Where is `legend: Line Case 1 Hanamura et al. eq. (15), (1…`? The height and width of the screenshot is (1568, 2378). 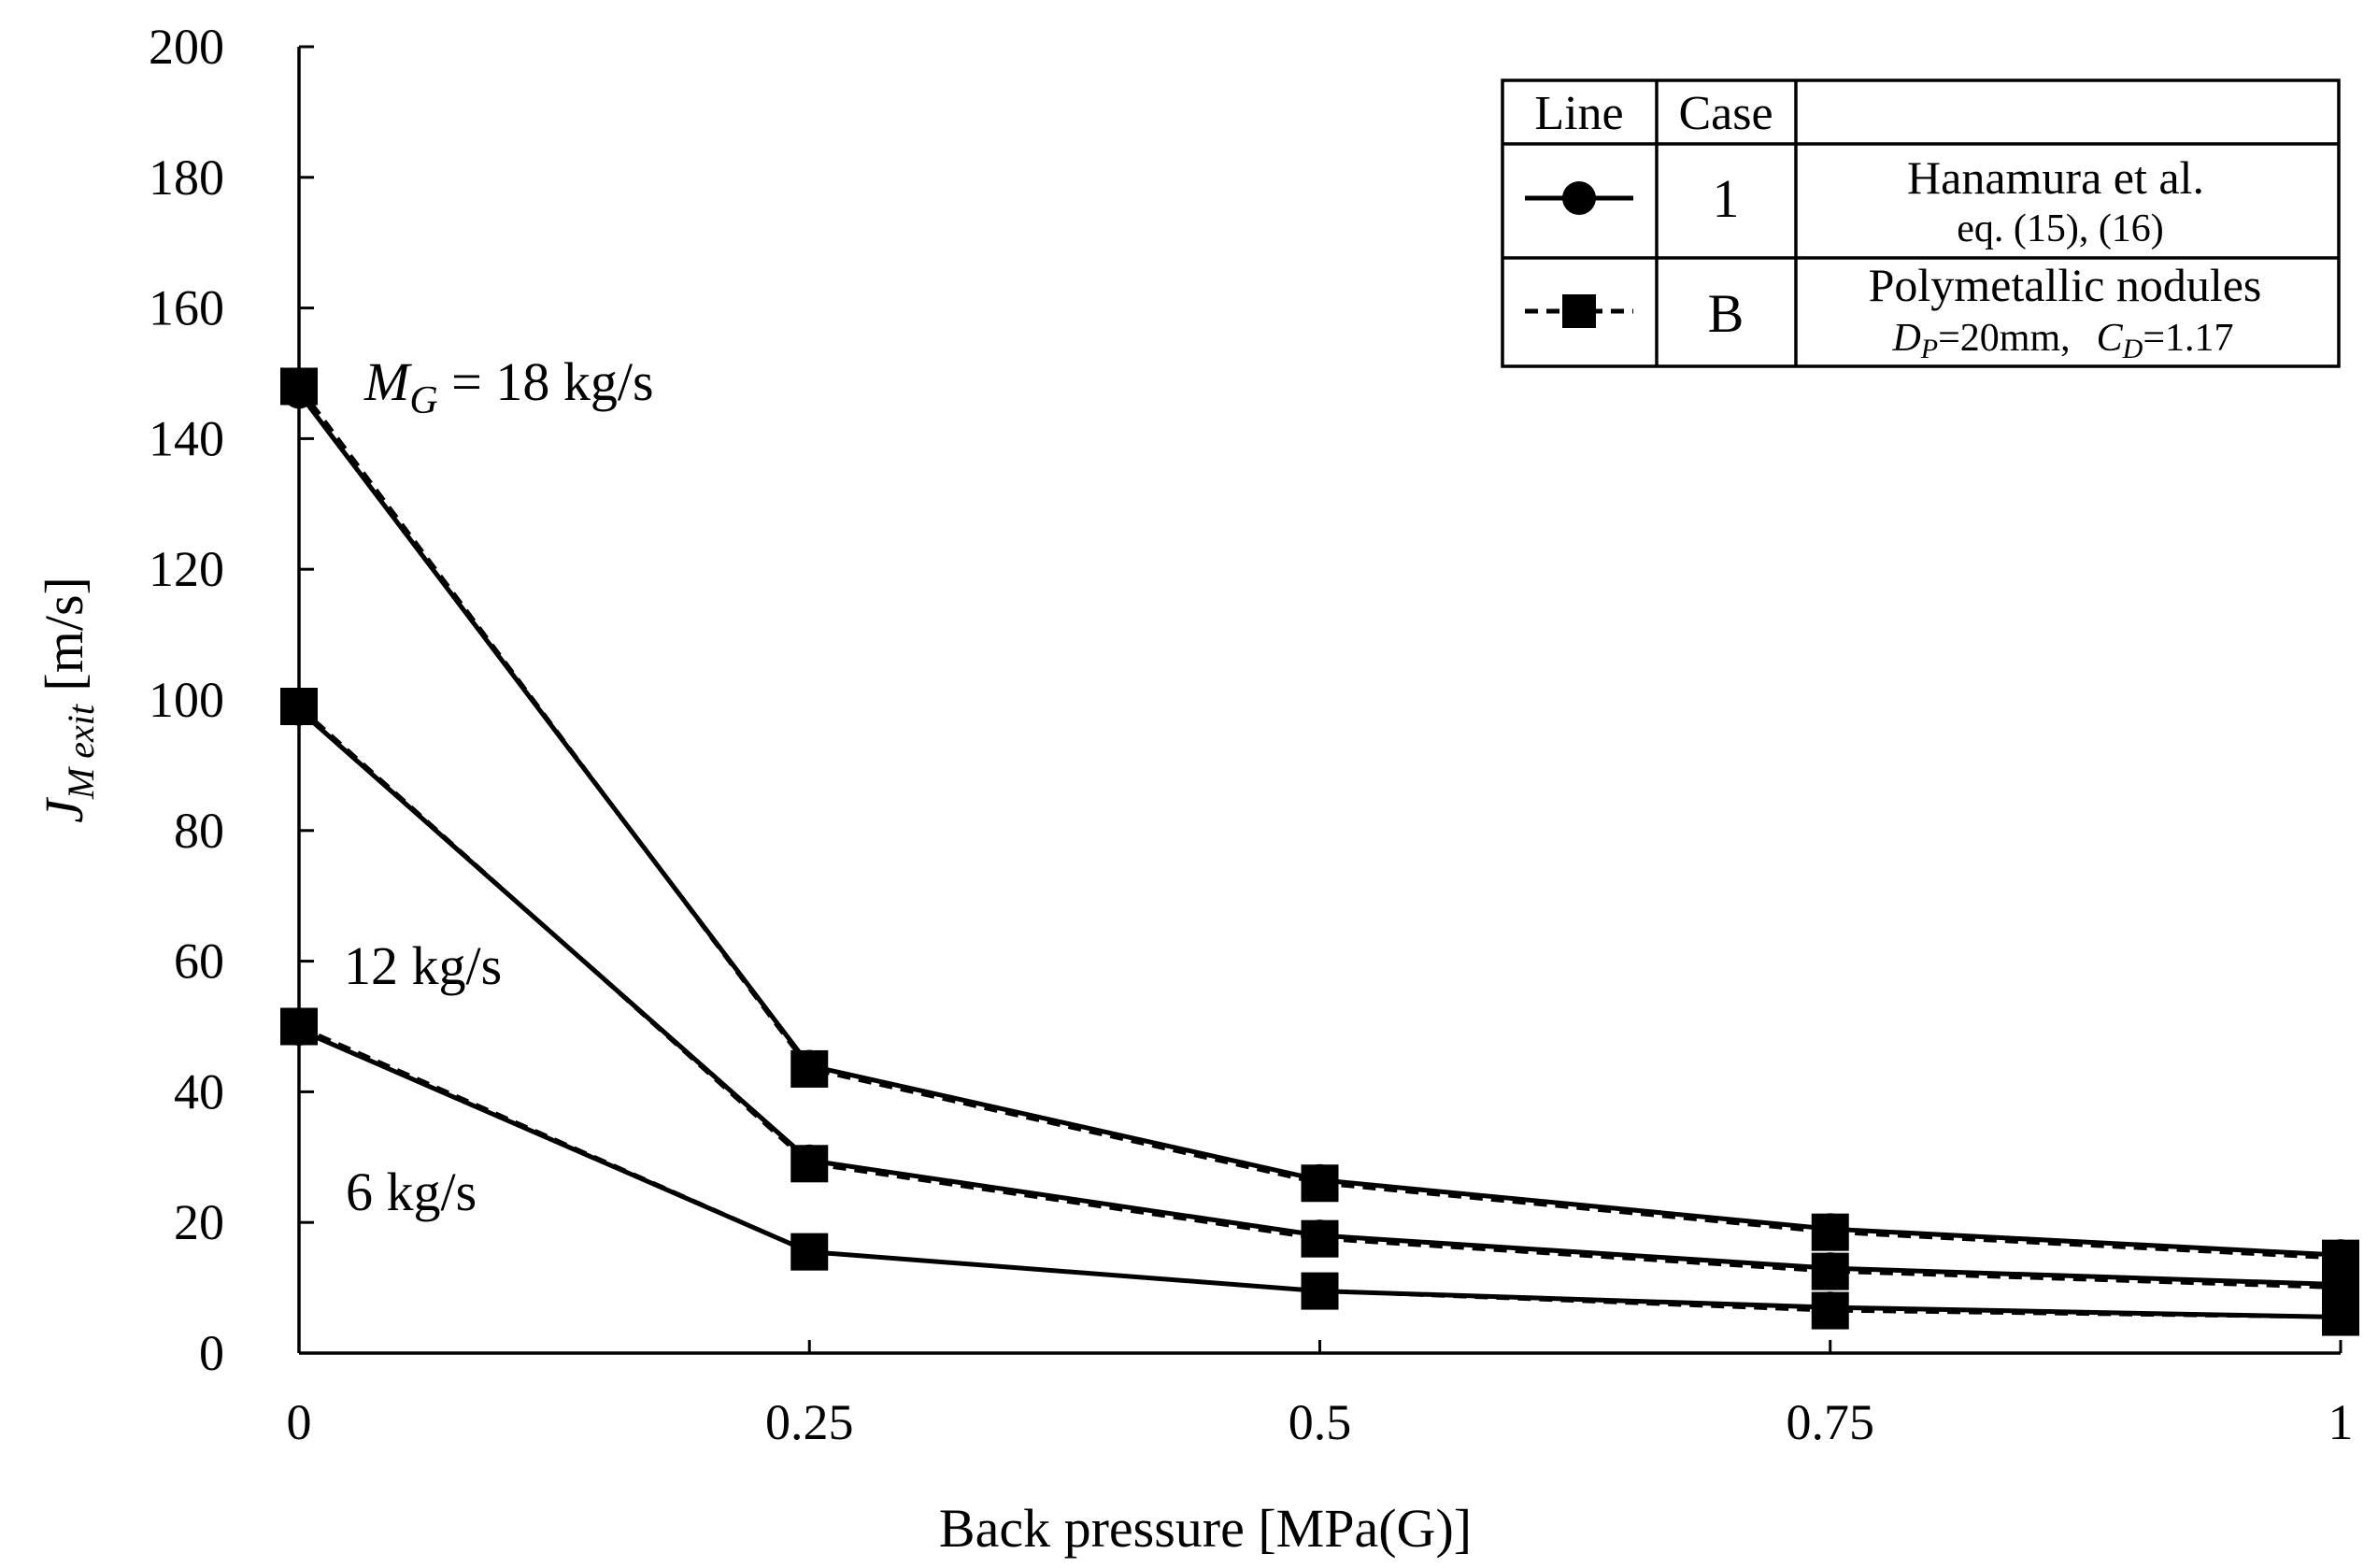 legend: Line Case 1 Hanamura et al. eq. (15), (1… is located at coordinates (1921, 223).